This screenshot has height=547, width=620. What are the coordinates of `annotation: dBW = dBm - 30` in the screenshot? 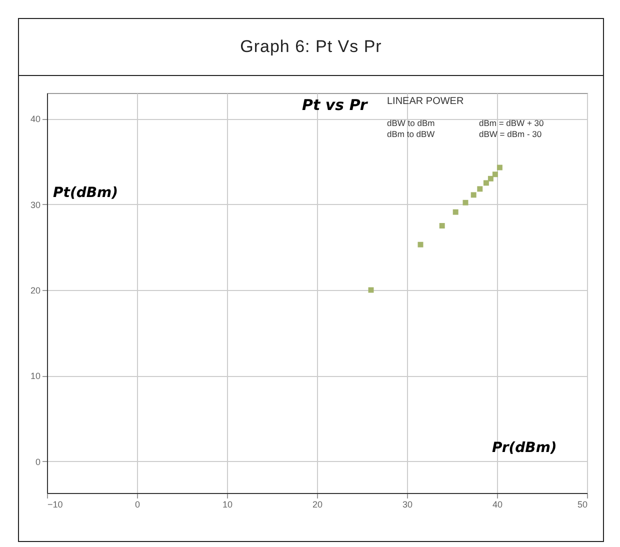 It's located at (510, 134).